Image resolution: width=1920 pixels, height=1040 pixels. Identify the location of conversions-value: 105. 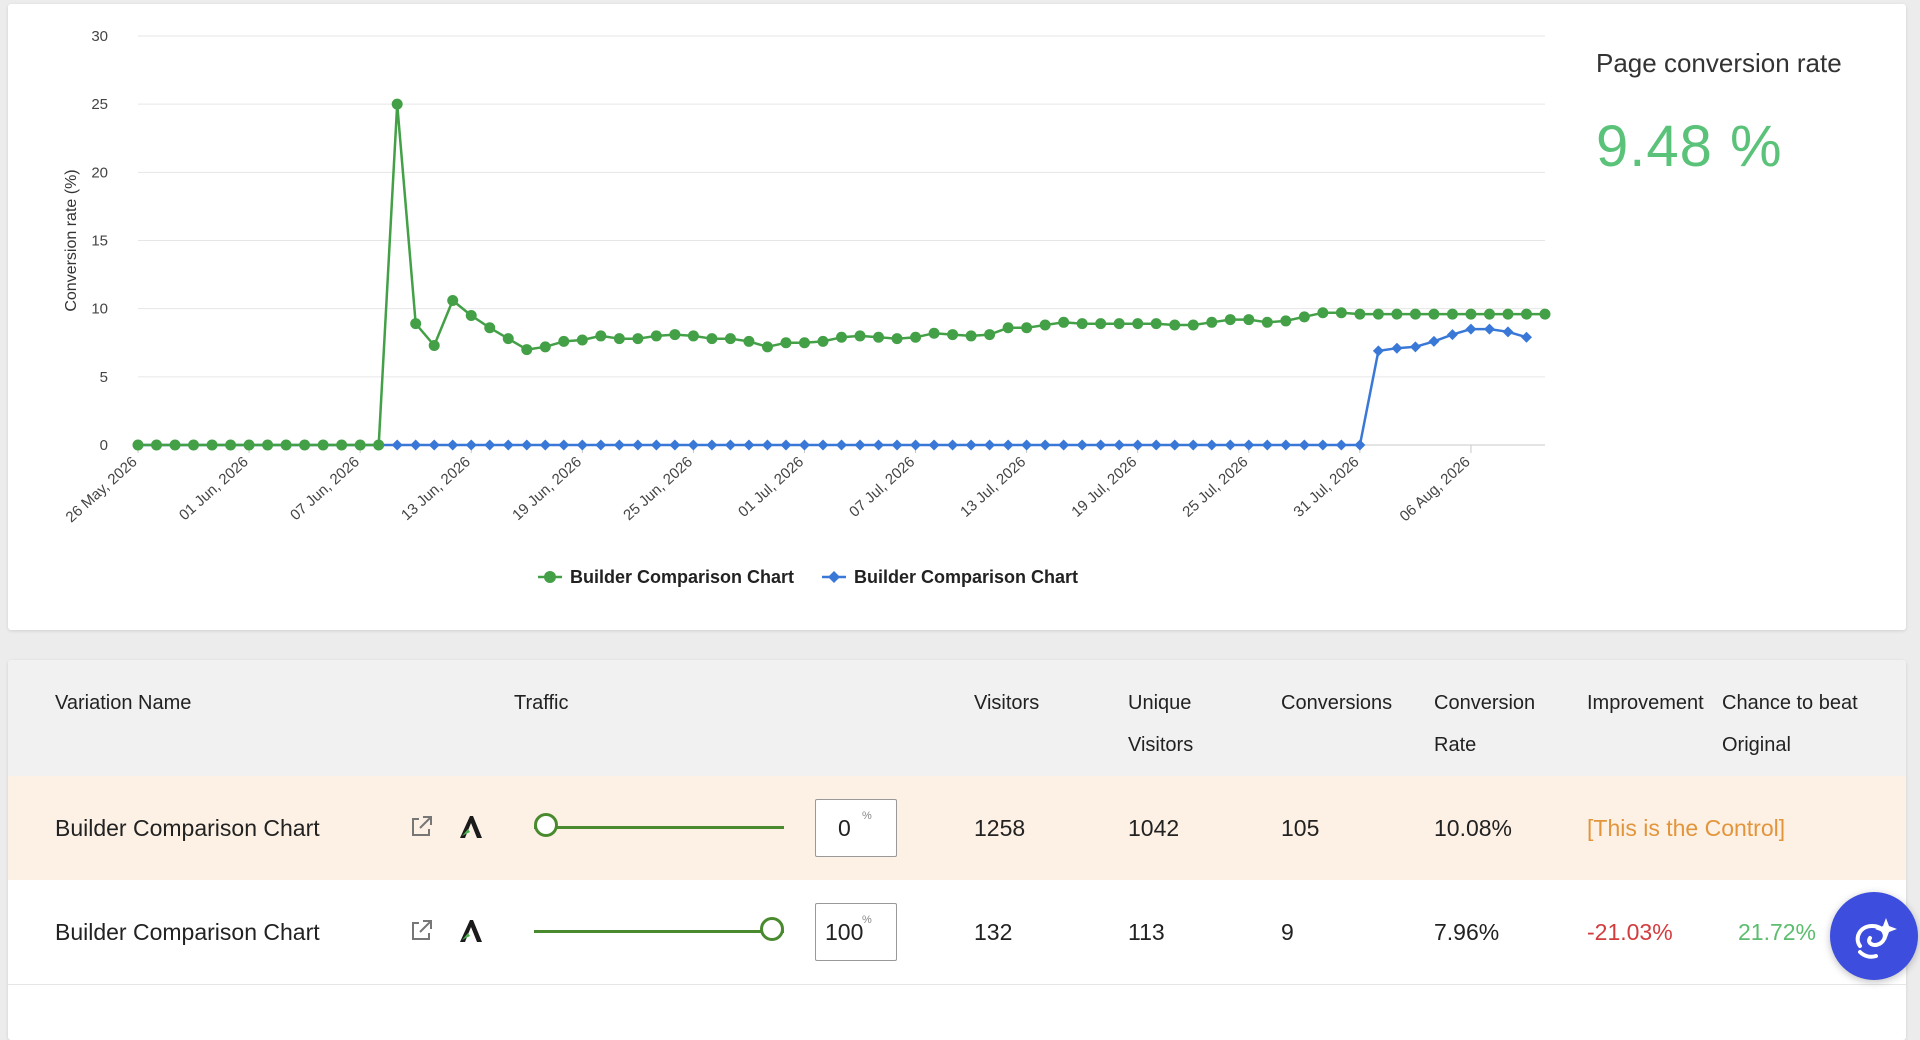
(1300, 828).